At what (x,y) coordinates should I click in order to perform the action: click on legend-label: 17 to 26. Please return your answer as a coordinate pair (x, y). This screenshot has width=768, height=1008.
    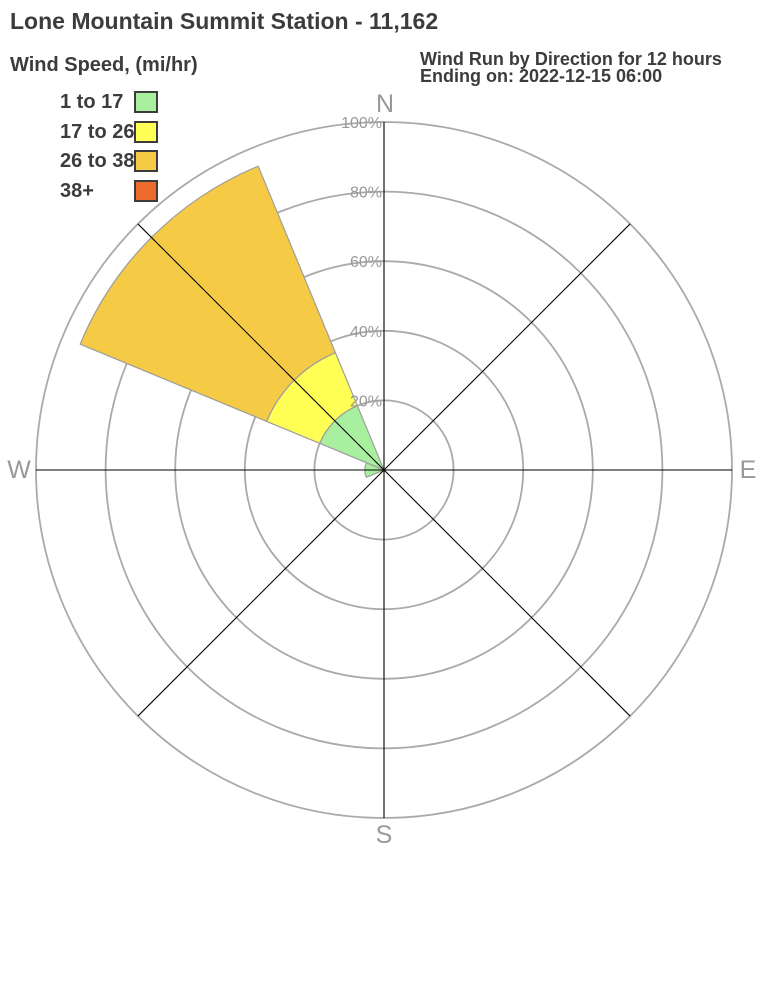
    Looking at the image, I should click on (97, 131).